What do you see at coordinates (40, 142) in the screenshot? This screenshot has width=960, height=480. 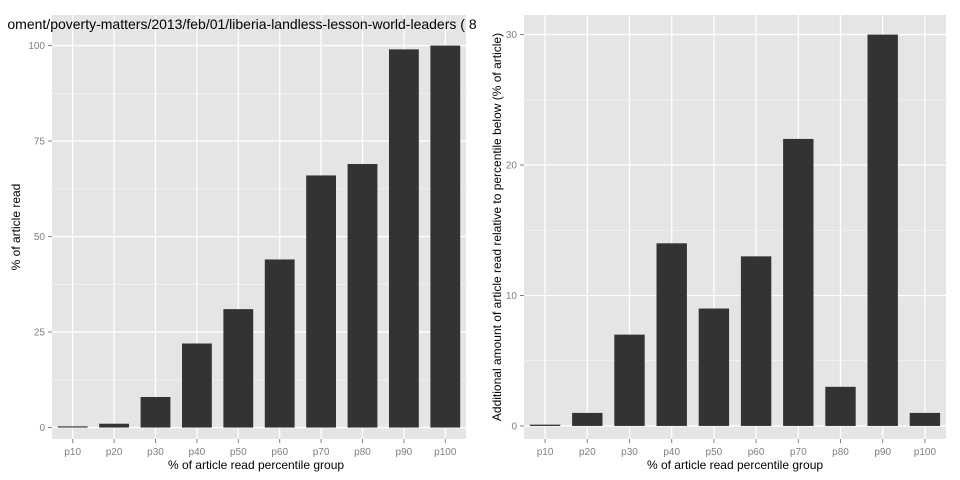 I see `y-tick-label: 75` at bounding box center [40, 142].